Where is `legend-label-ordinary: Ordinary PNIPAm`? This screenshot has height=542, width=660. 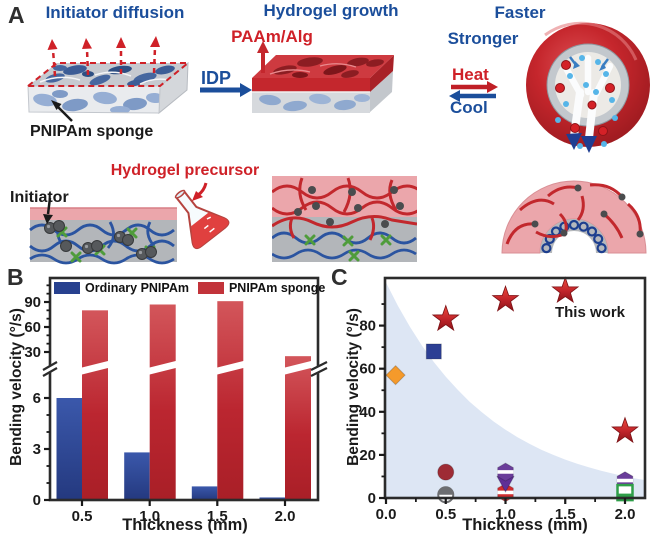 legend-label-ordinary: Ordinary PNIPAm is located at coordinates (137, 288).